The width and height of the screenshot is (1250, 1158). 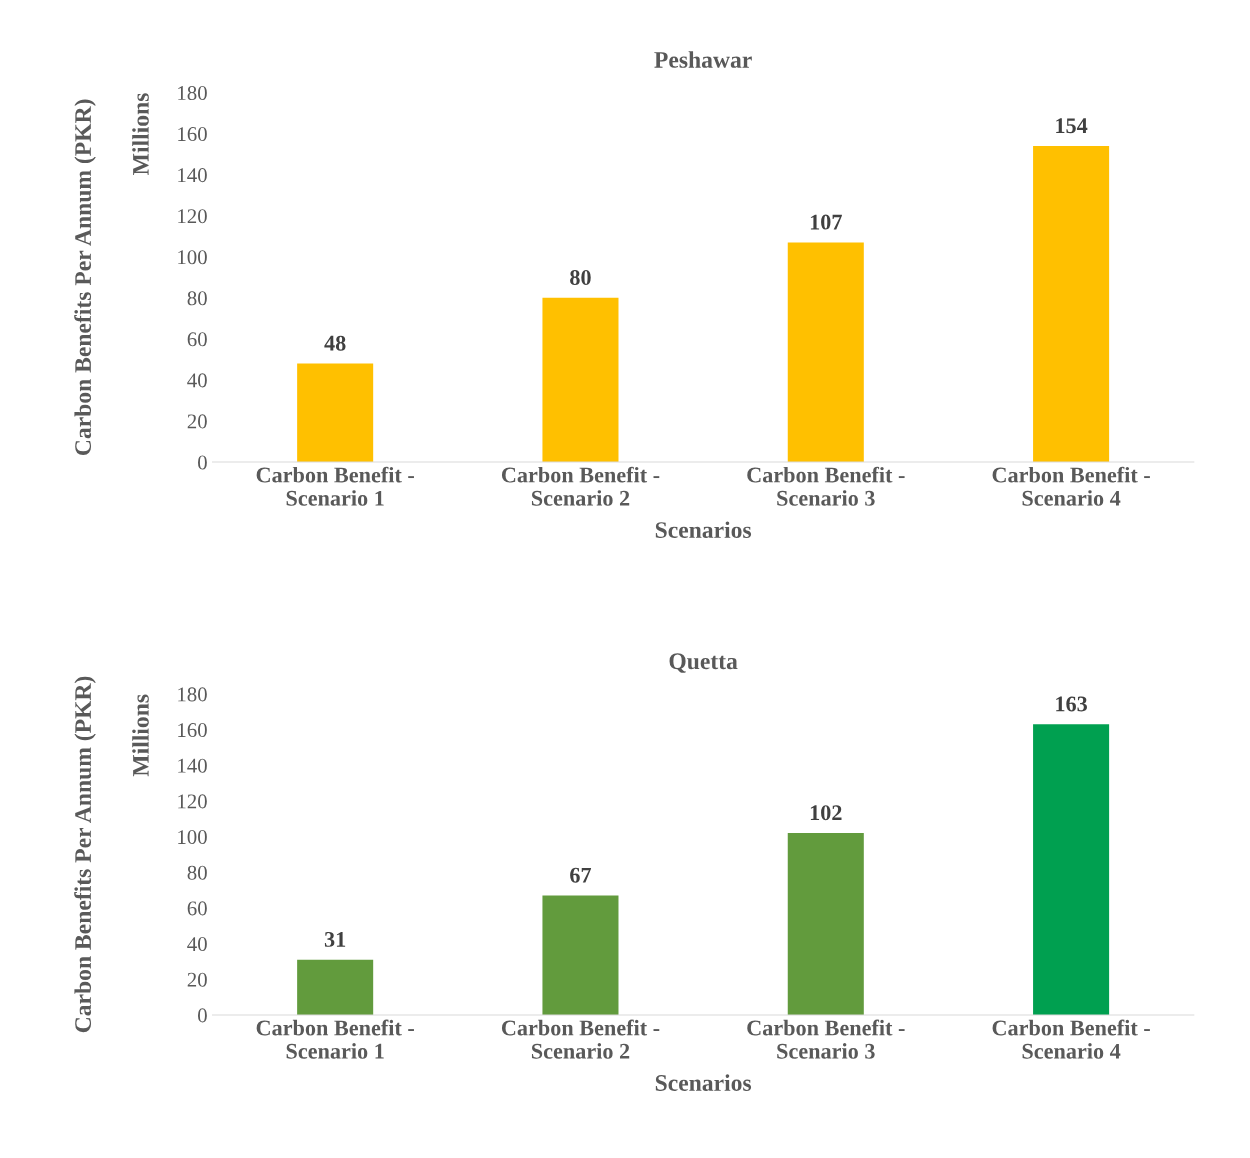 What do you see at coordinates (826, 222) in the screenshot?
I see `data-label: 107` at bounding box center [826, 222].